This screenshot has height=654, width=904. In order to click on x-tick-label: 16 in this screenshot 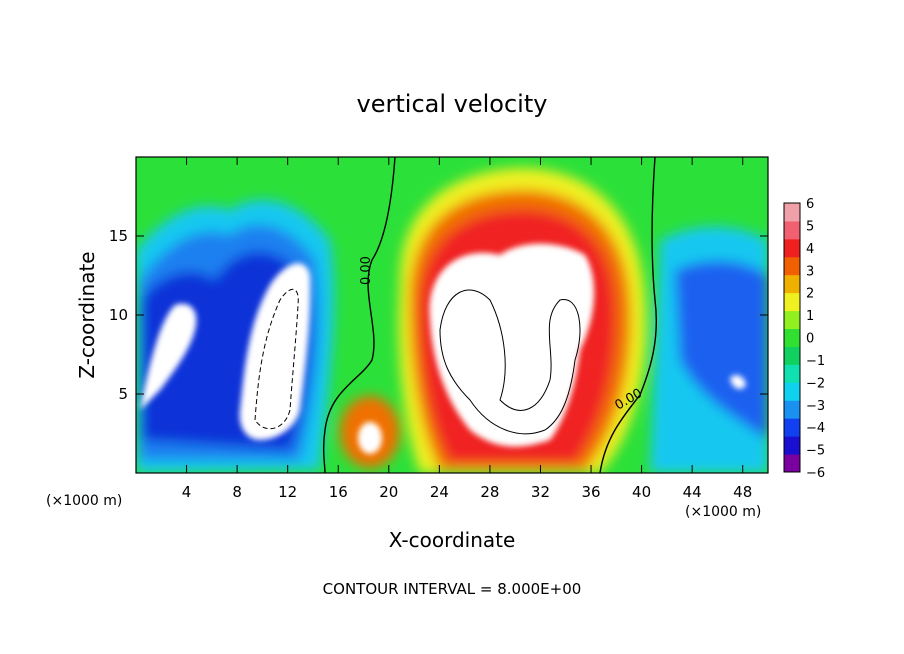, I will do `click(338, 492)`.